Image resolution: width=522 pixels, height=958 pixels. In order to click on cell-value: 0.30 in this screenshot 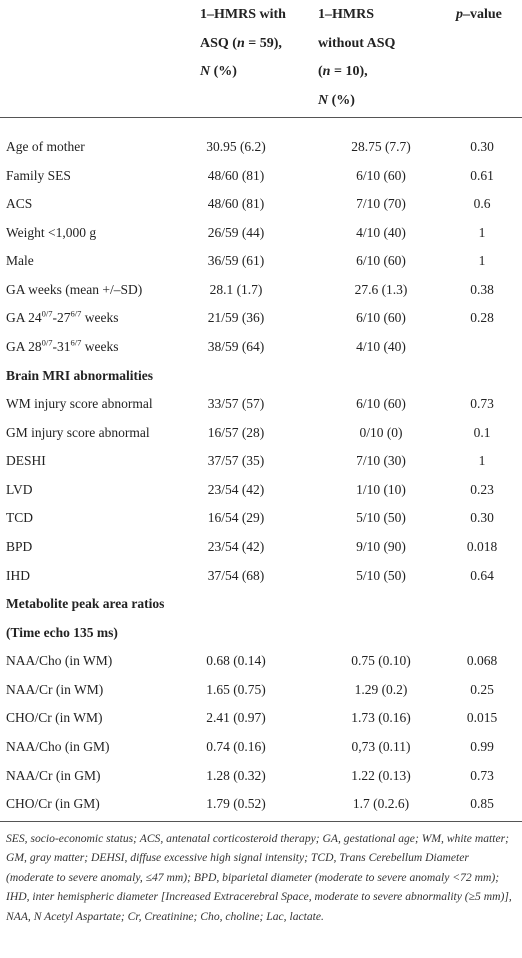, I will do `click(482, 518)`.